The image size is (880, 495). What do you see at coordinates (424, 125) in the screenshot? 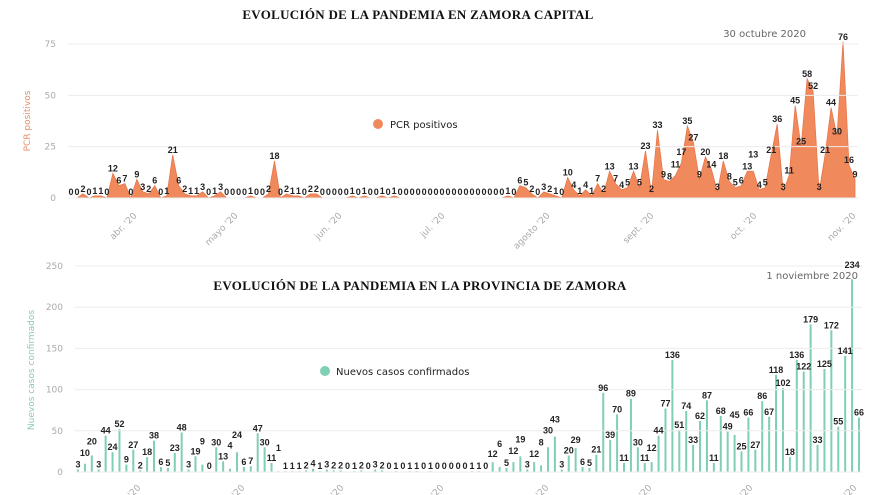
I see `legend-label: PCR positivos` at bounding box center [424, 125].